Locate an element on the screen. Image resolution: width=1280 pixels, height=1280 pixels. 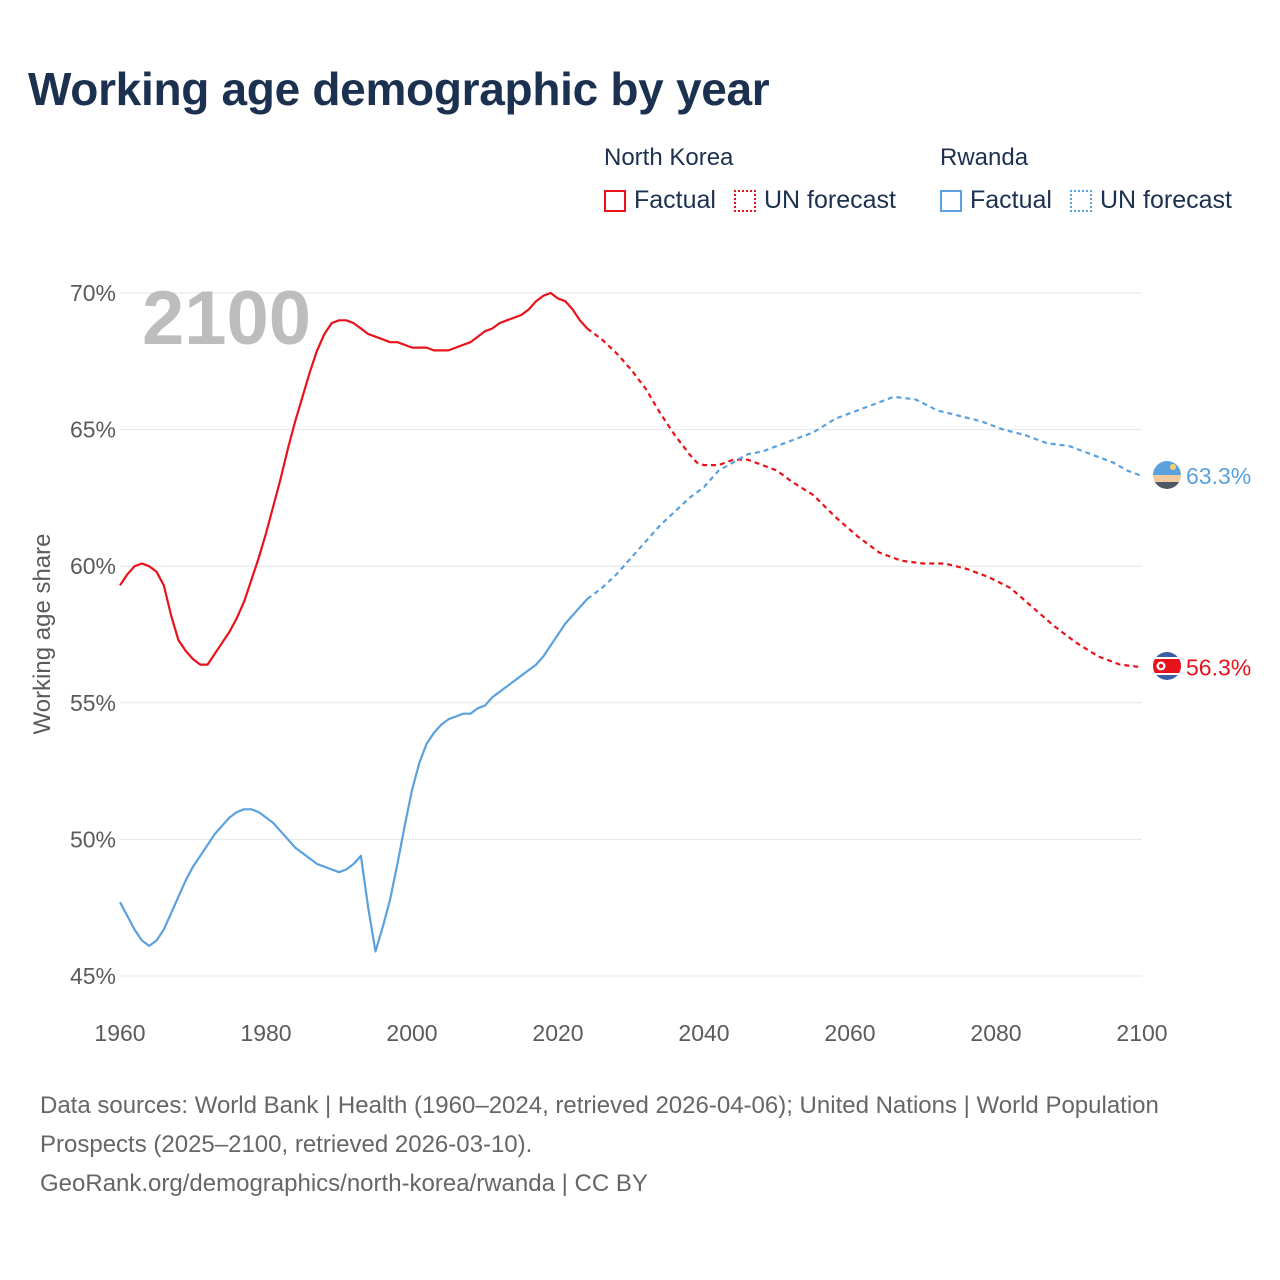
legend-item-rwanda-forecast: UN forecast is located at coordinates (1150, 200).